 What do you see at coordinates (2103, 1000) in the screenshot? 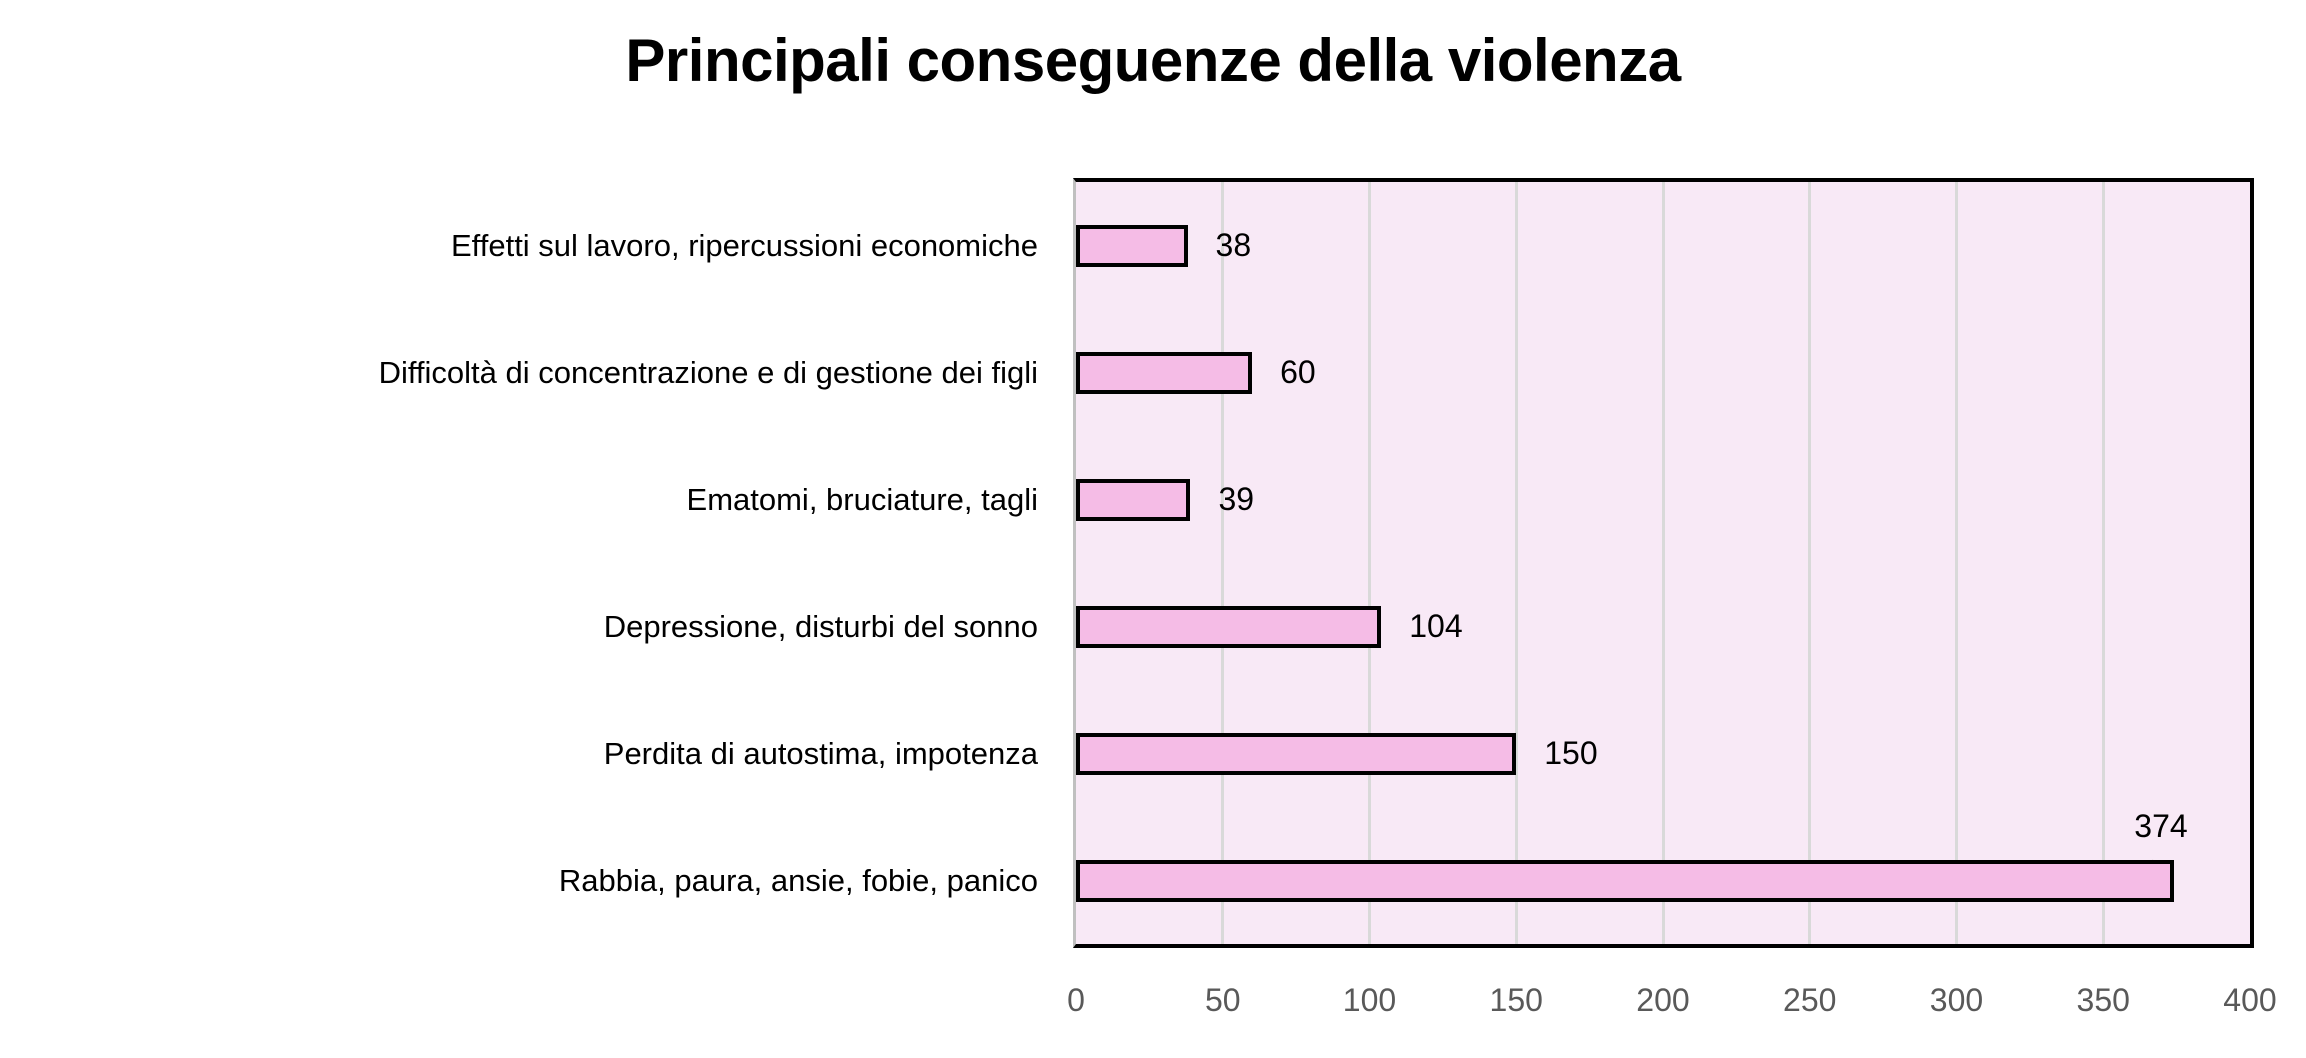
I see `x-tick-label: 350` at bounding box center [2103, 1000].